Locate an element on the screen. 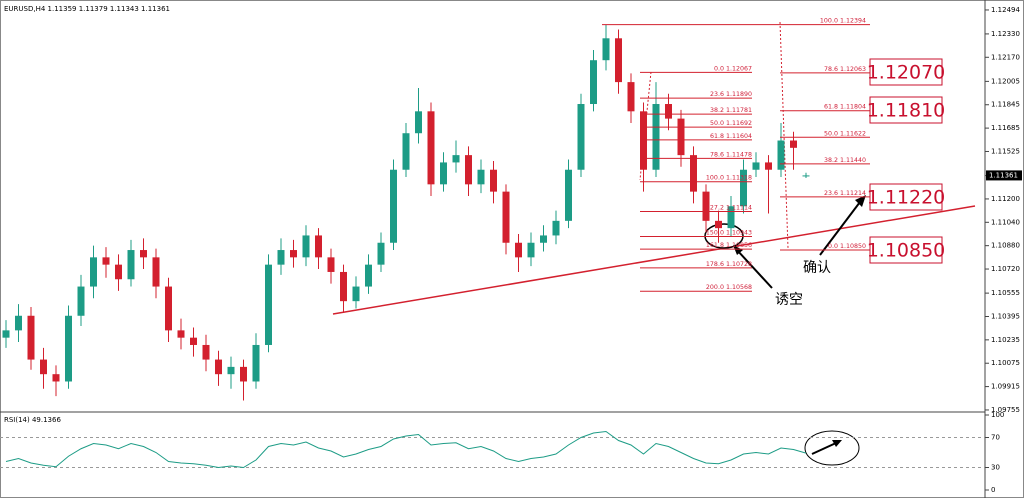  fib-label: 61.8 1.11804 is located at coordinates (845, 107).